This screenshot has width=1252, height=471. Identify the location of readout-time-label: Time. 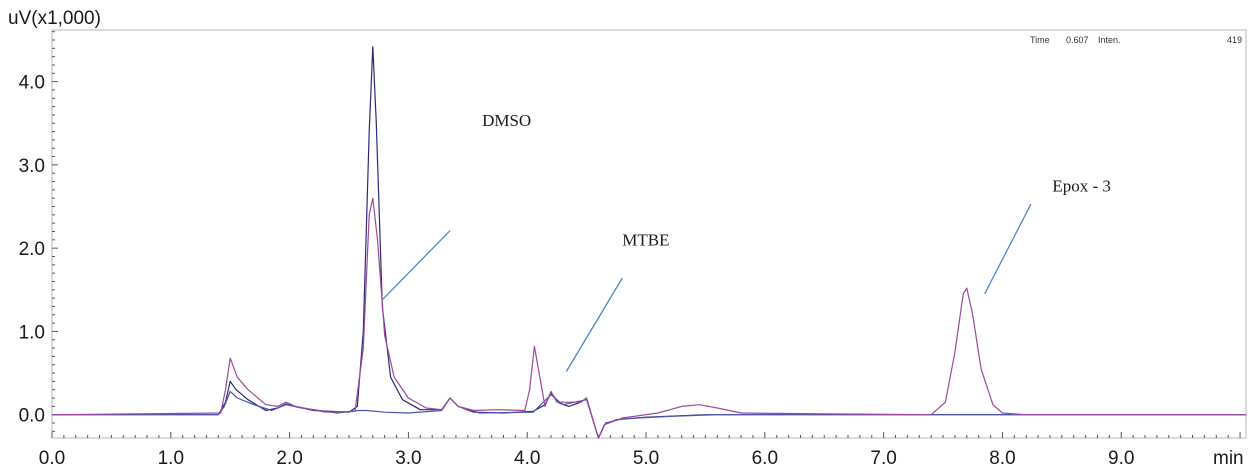
(1040, 40).